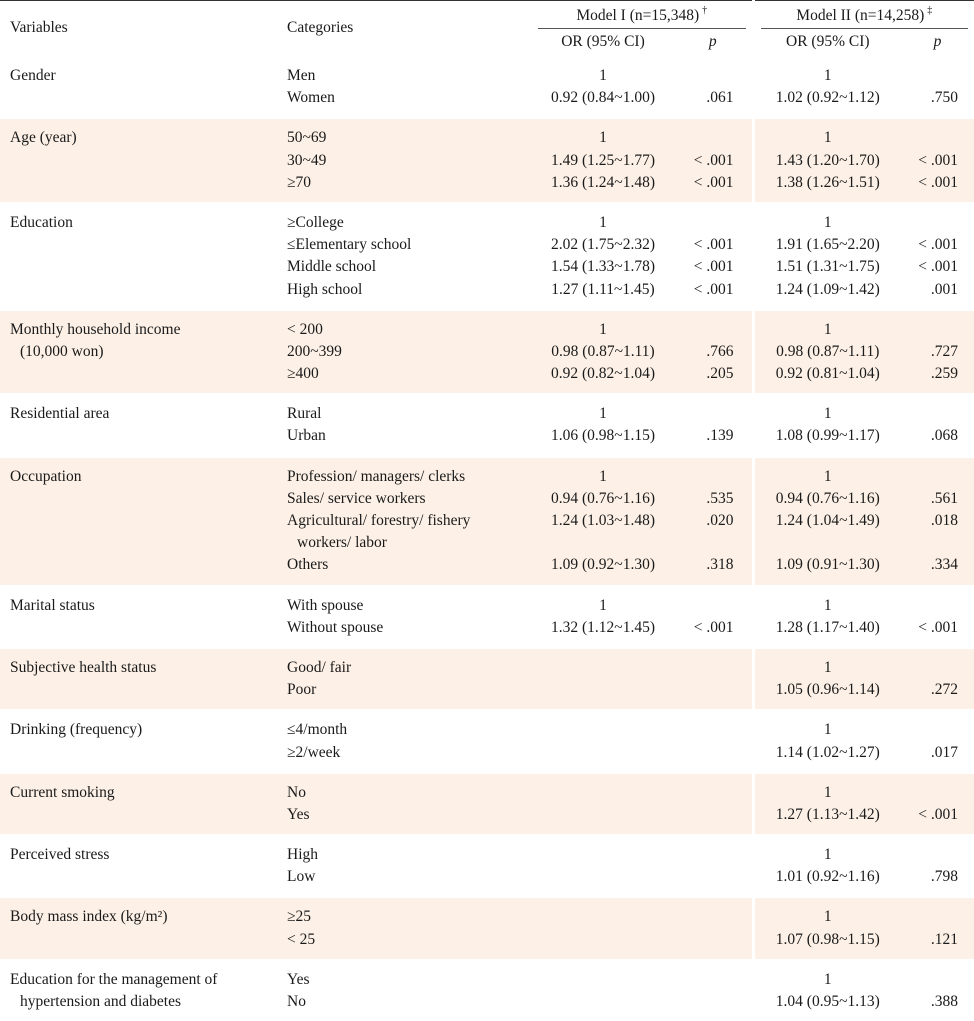 Image resolution: width=974 pixels, height=1021 pixels. Describe the element at coordinates (379, 520) in the screenshot. I see `category-label: Agricultural/ forestry/ fishery` at that location.